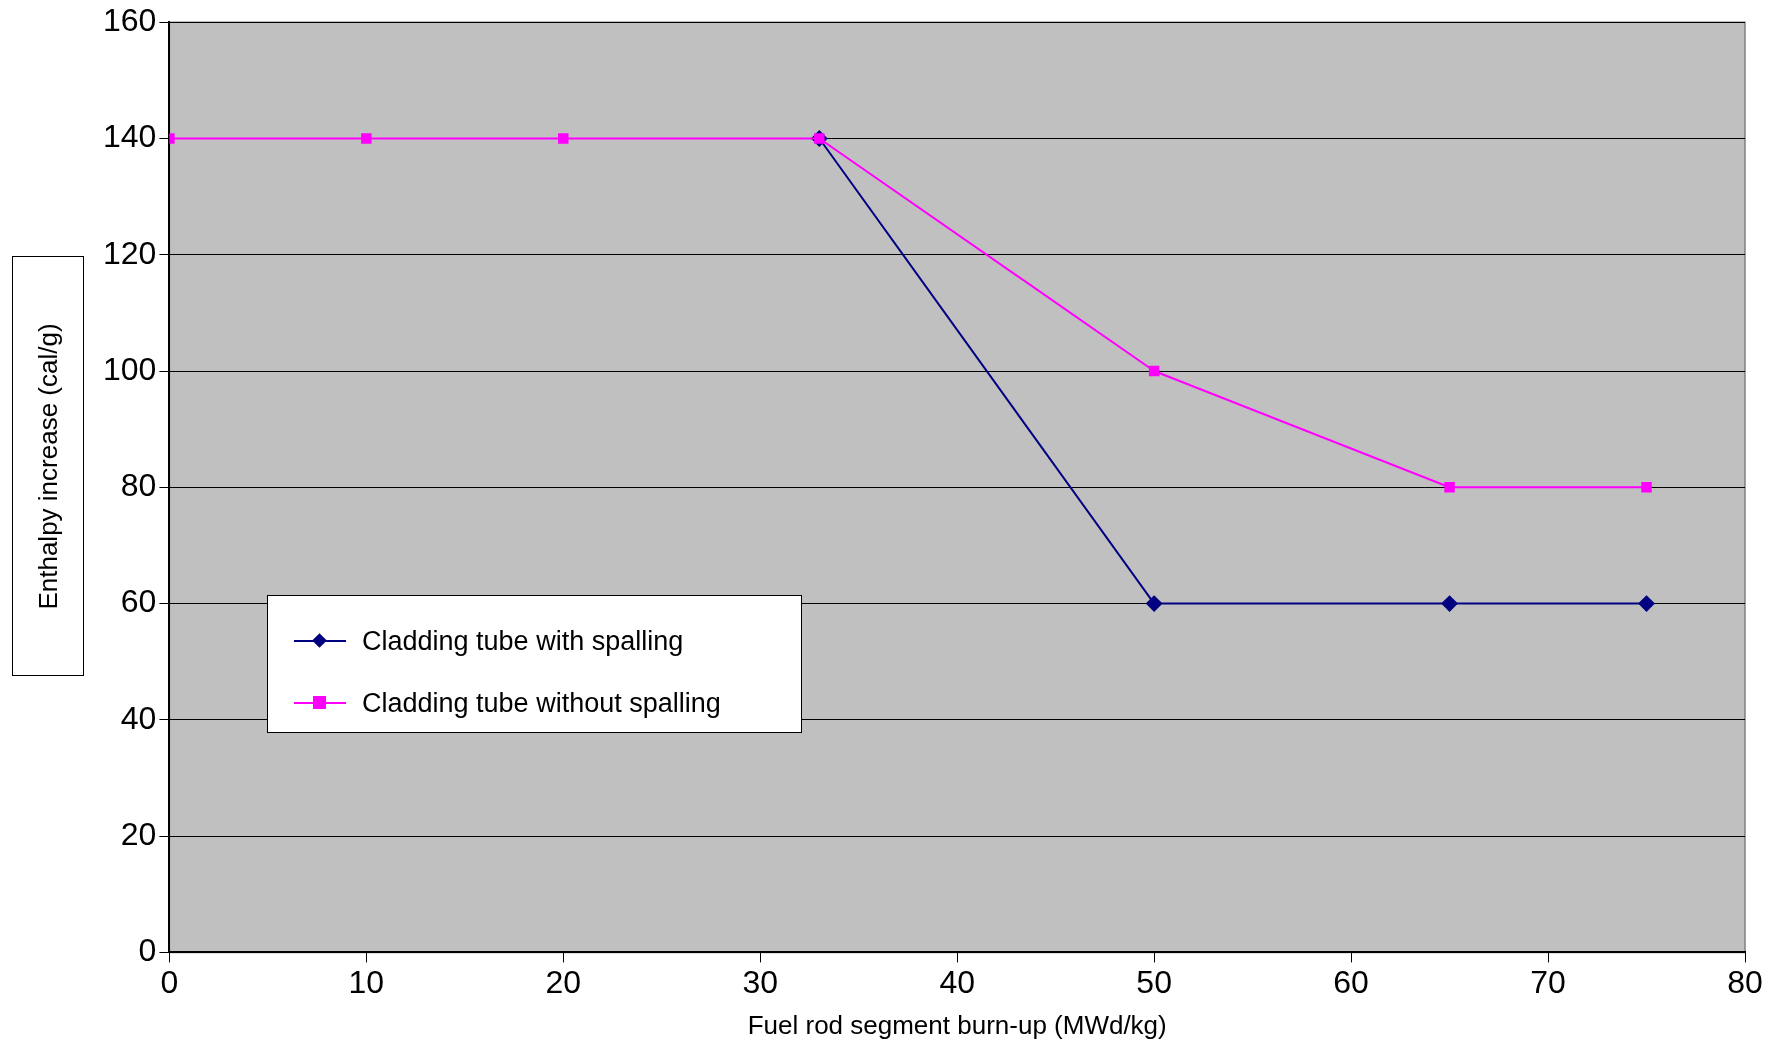  Describe the element at coordinates (563, 982) in the screenshot. I see `x-tick-label: 20` at that location.